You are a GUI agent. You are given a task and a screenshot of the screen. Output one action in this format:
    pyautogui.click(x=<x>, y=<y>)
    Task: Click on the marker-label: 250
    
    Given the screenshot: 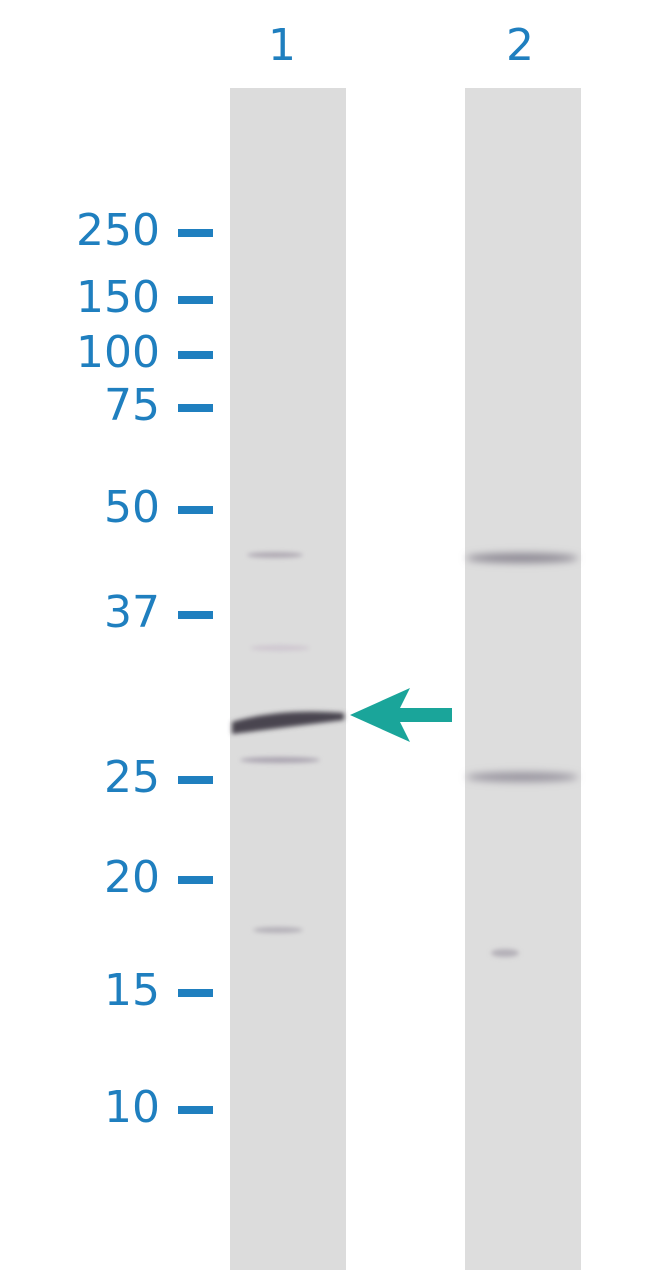 What is the action you would take?
    pyautogui.click(x=118, y=230)
    